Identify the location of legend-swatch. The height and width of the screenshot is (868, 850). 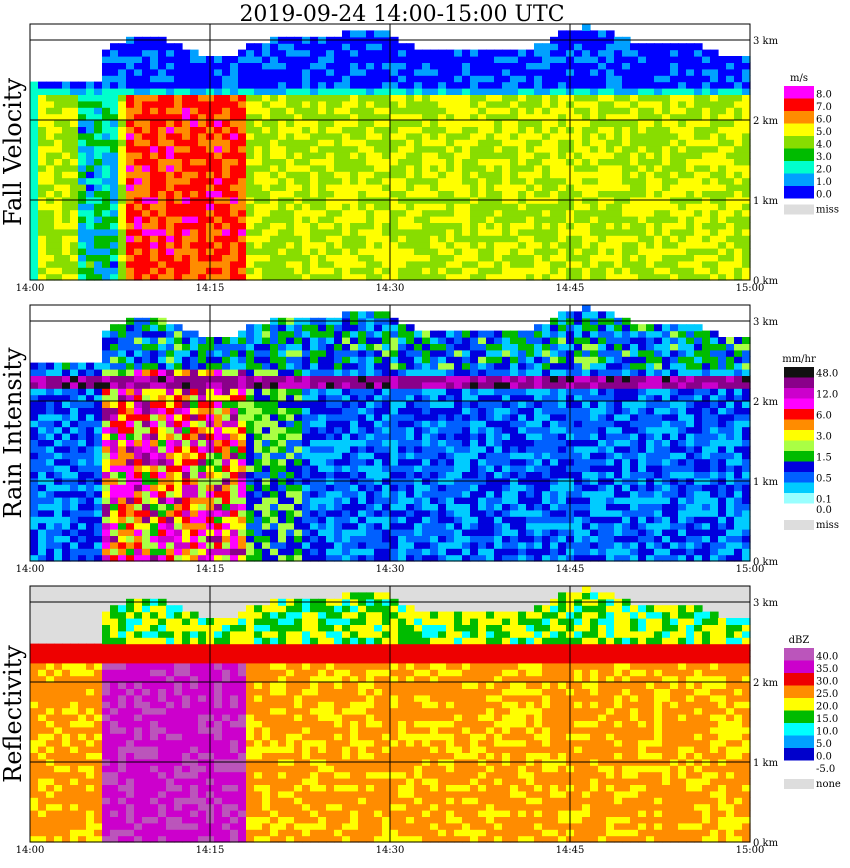
(799, 104).